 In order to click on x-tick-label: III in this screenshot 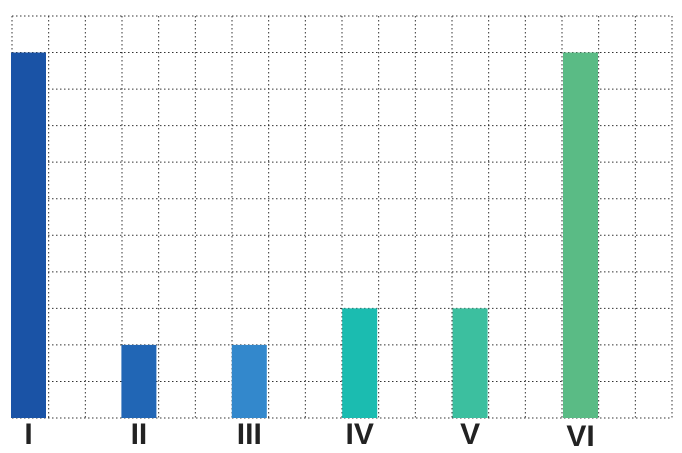, I will do `click(249, 434)`.